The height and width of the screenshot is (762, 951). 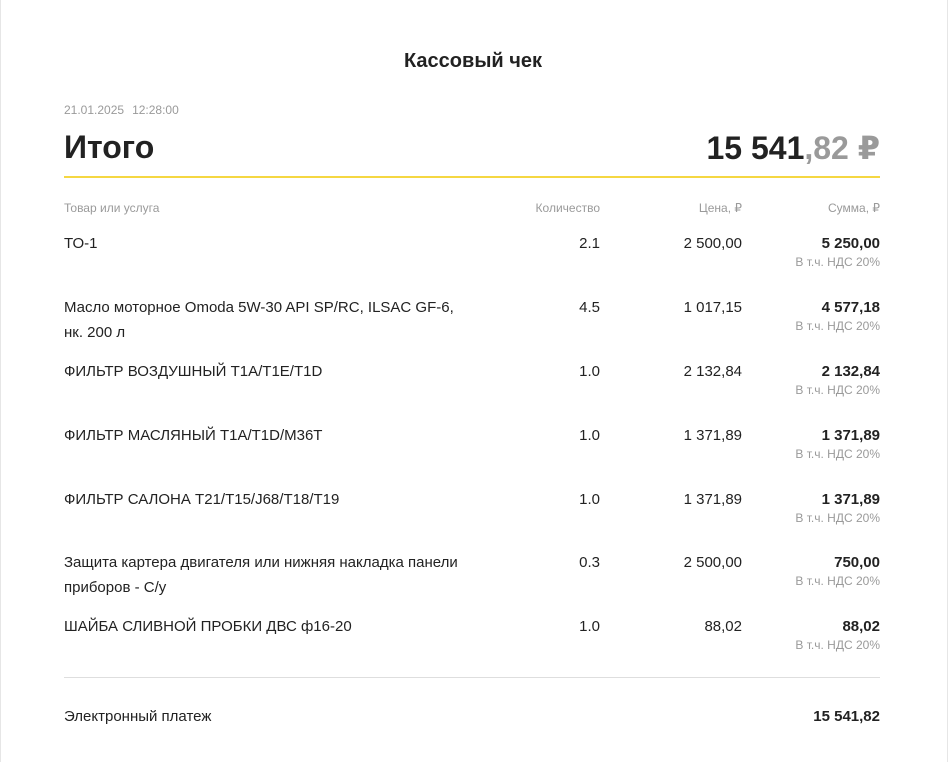 I want to click on line-item-name: ФИЛЬТР САЛОНА T21/T15/J68/T18/T19, so click(x=202, y=499).